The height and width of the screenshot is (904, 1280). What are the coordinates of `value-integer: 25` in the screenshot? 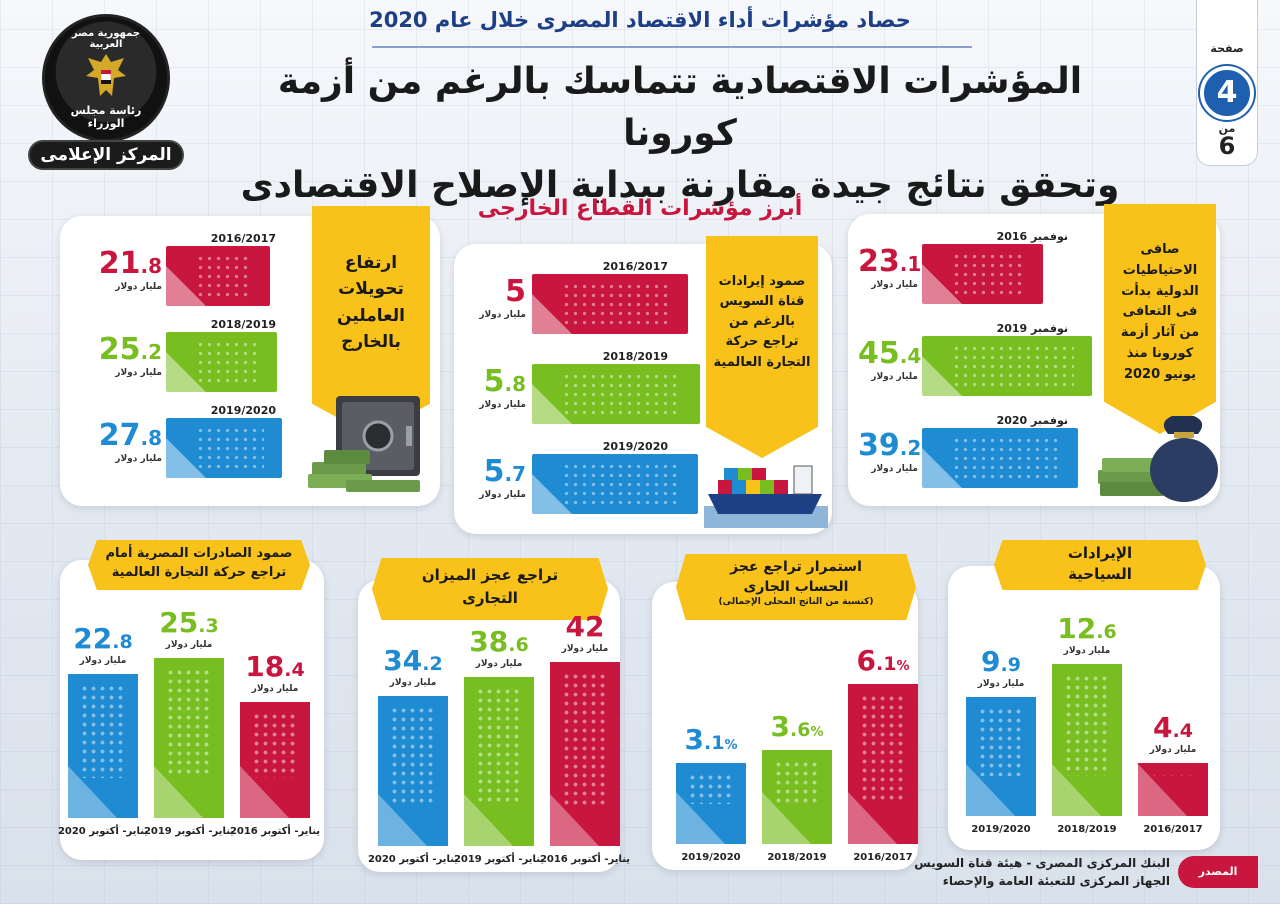 It's located at (119, 349).